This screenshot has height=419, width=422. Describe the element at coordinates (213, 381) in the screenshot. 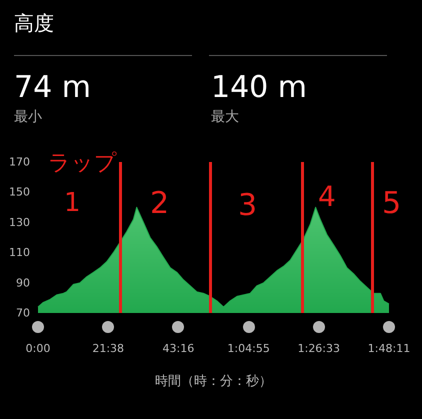

I see `x-axis-title: 時間（時：分：秒）` at that location.